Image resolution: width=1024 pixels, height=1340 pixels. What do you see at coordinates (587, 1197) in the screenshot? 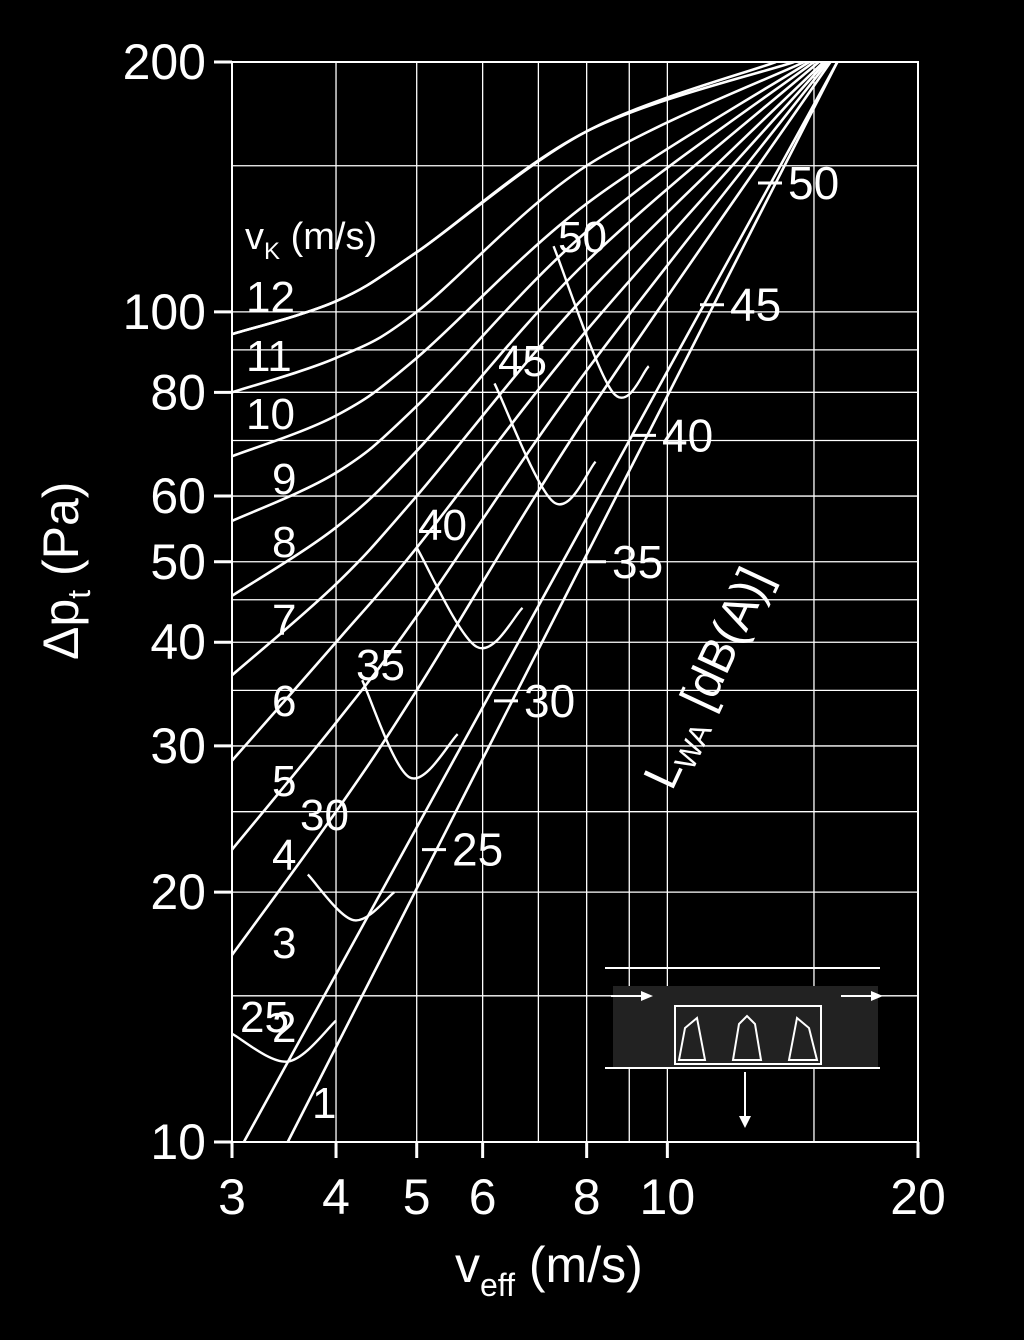
I see `x-tick-label: 8` at bounding box center [587, 1197].